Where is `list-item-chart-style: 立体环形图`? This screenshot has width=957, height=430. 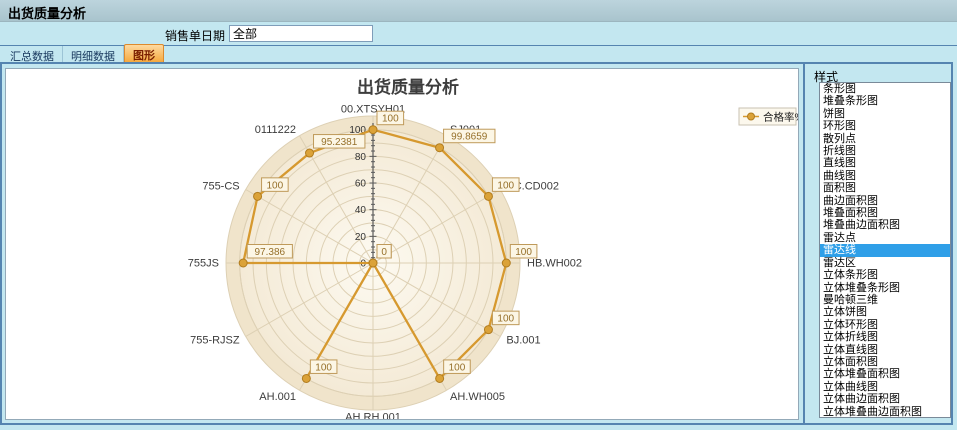 list-item-chart-style: 立体环形图 is located at coordinates (850, 324).